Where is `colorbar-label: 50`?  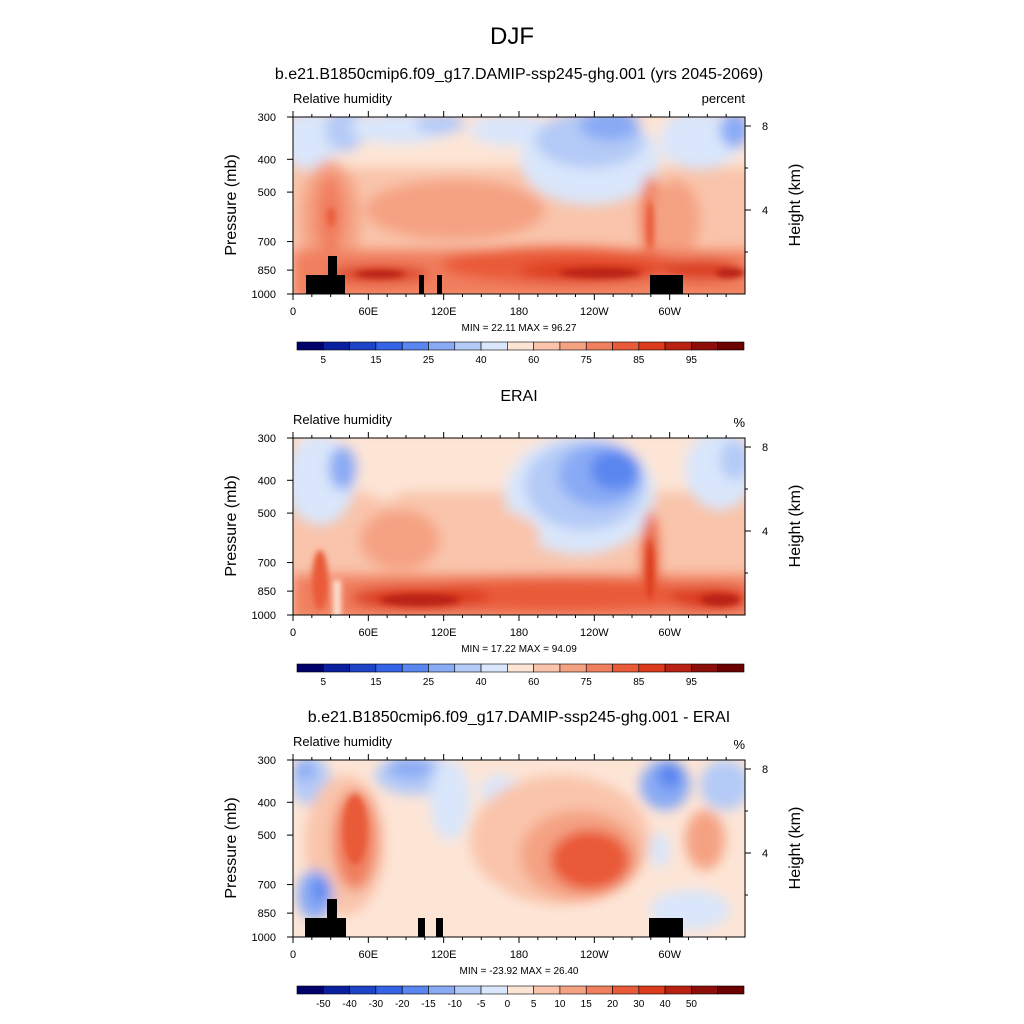
colorbar-label: 50 is located at coordinates (692, 1004).